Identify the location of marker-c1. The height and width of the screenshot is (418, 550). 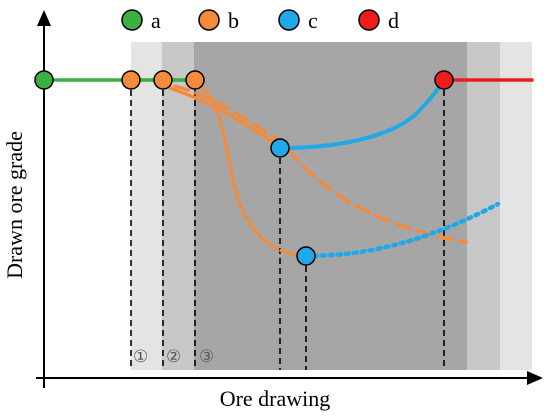
(280, 148).